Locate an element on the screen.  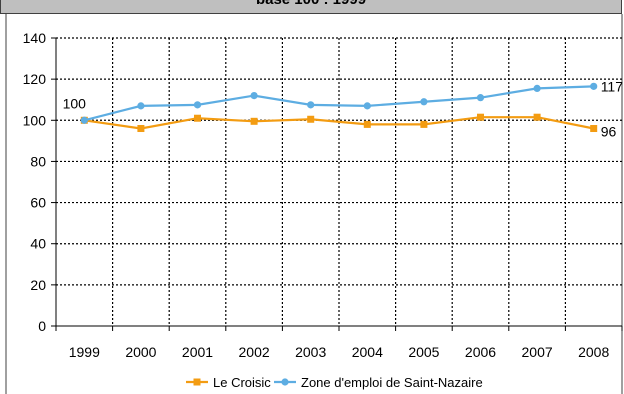
chart-legend: Le Croisic Zone d'emploi de Saint-Nazaire is located at coordinates (334, 382).